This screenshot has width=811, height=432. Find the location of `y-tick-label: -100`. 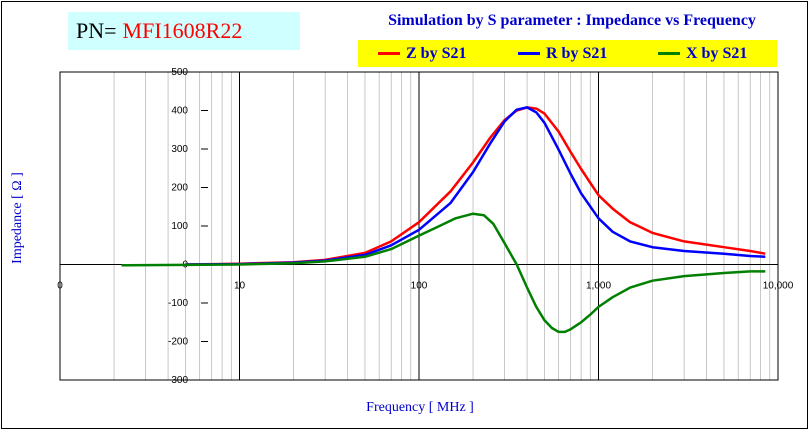

y-tick-label: -100 is located at coordinates (178, 303).